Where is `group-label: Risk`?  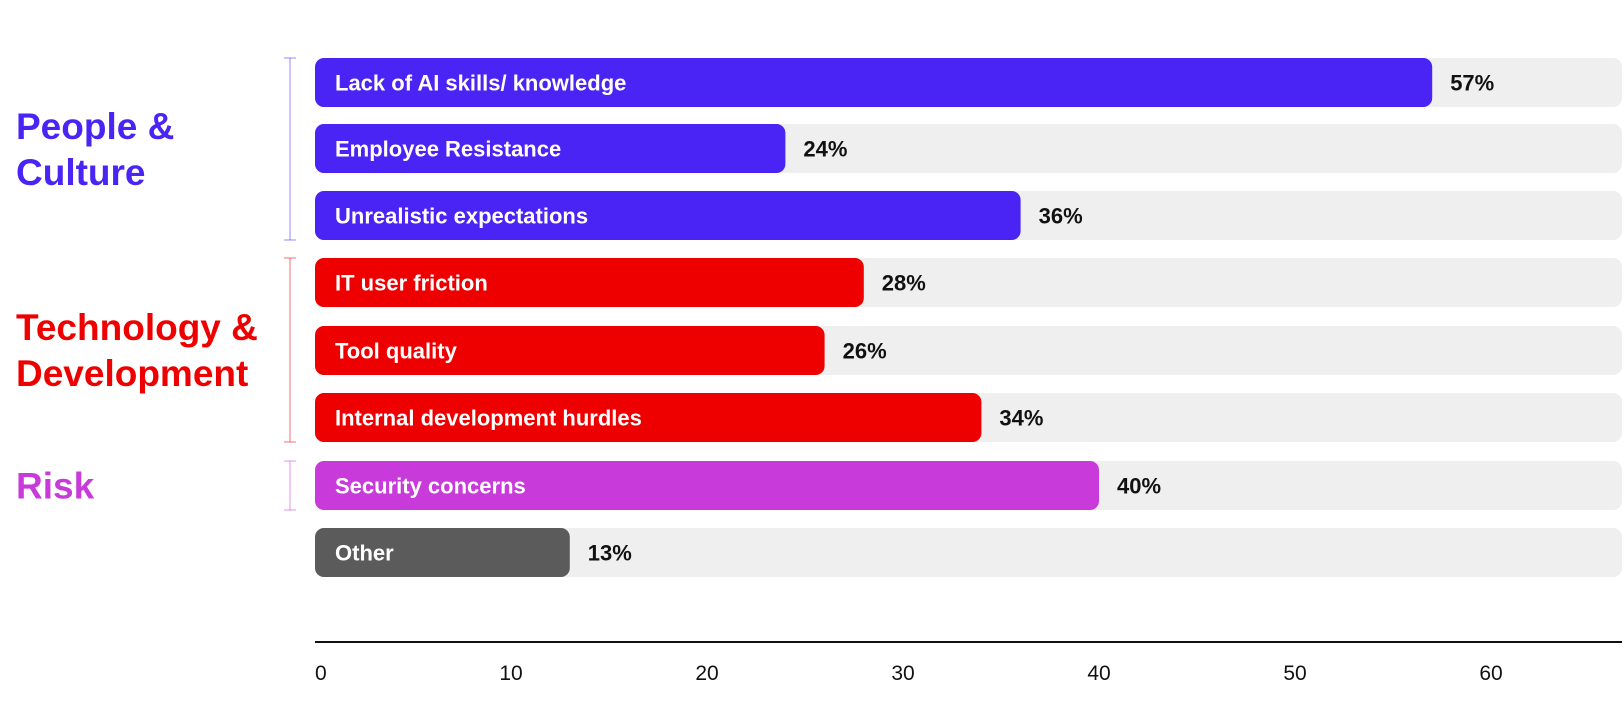 group-label: Risk is located at coordinates (55, 486).